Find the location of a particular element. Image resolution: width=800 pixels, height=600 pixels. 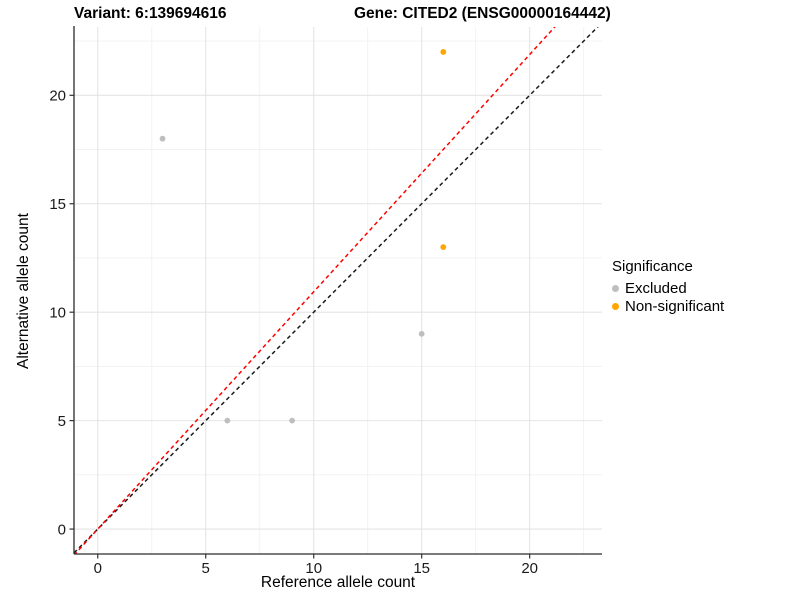

variant-title: Variant: 6:139694616 is located at coordinates (150, 13).